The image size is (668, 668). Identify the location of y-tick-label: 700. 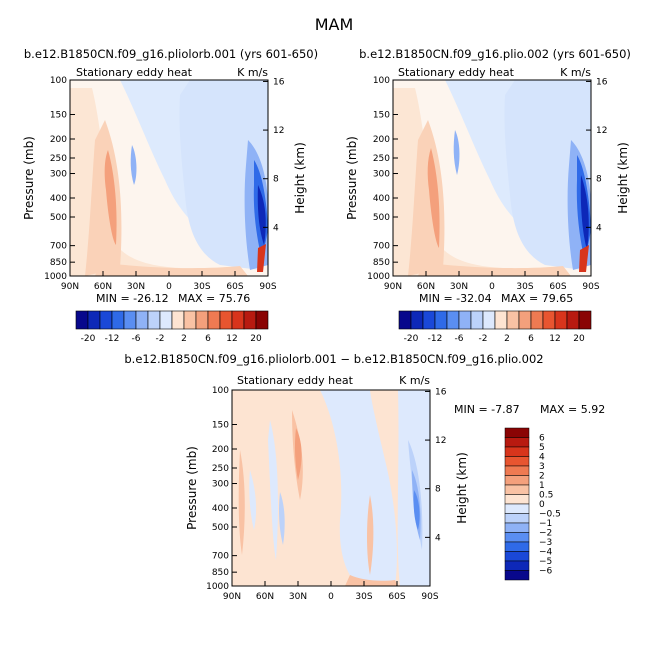
(58, 247).